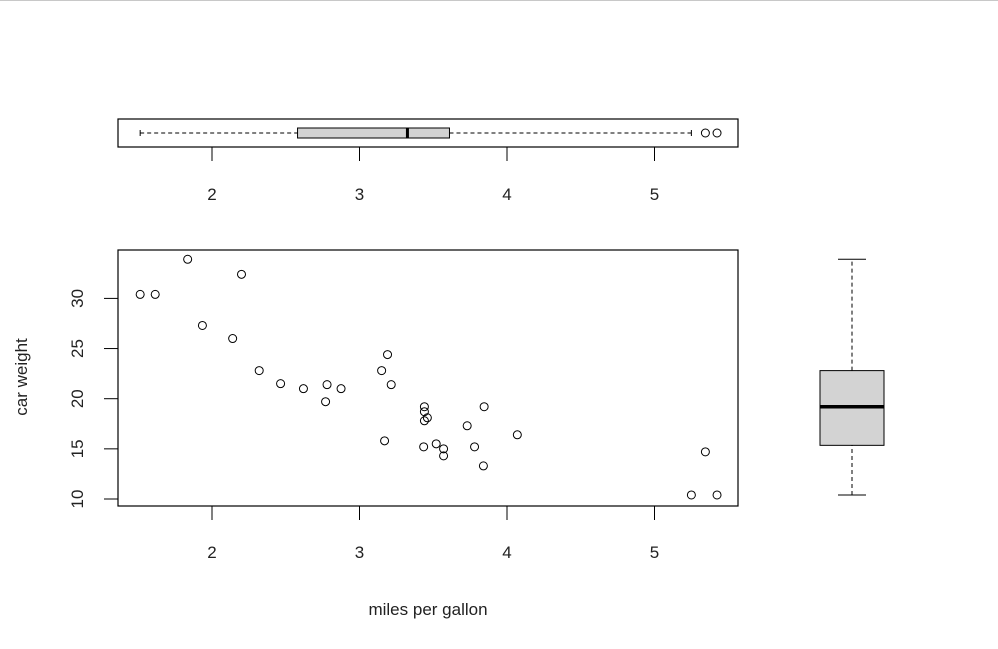 This screenshot has height=649, width=998. I want to click on top-boxplot-frame, so click(428, 133).